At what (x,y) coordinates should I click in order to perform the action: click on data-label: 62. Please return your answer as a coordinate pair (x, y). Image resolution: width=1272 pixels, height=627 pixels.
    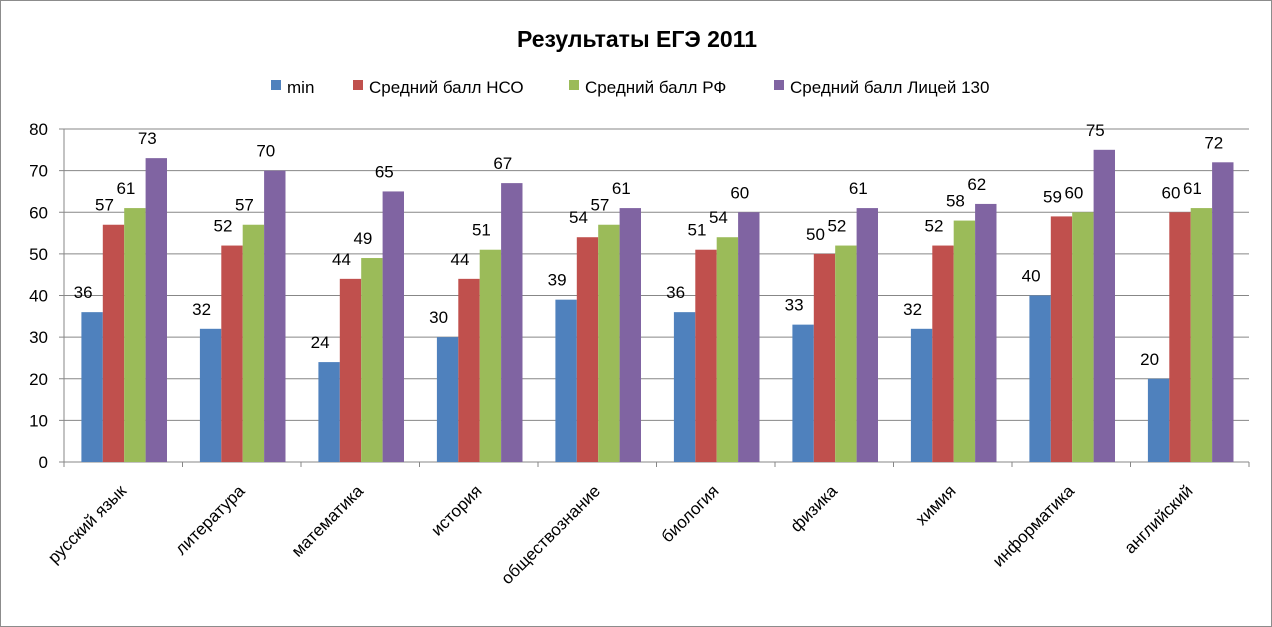
    Looking at the image, I should click on (976, 184).